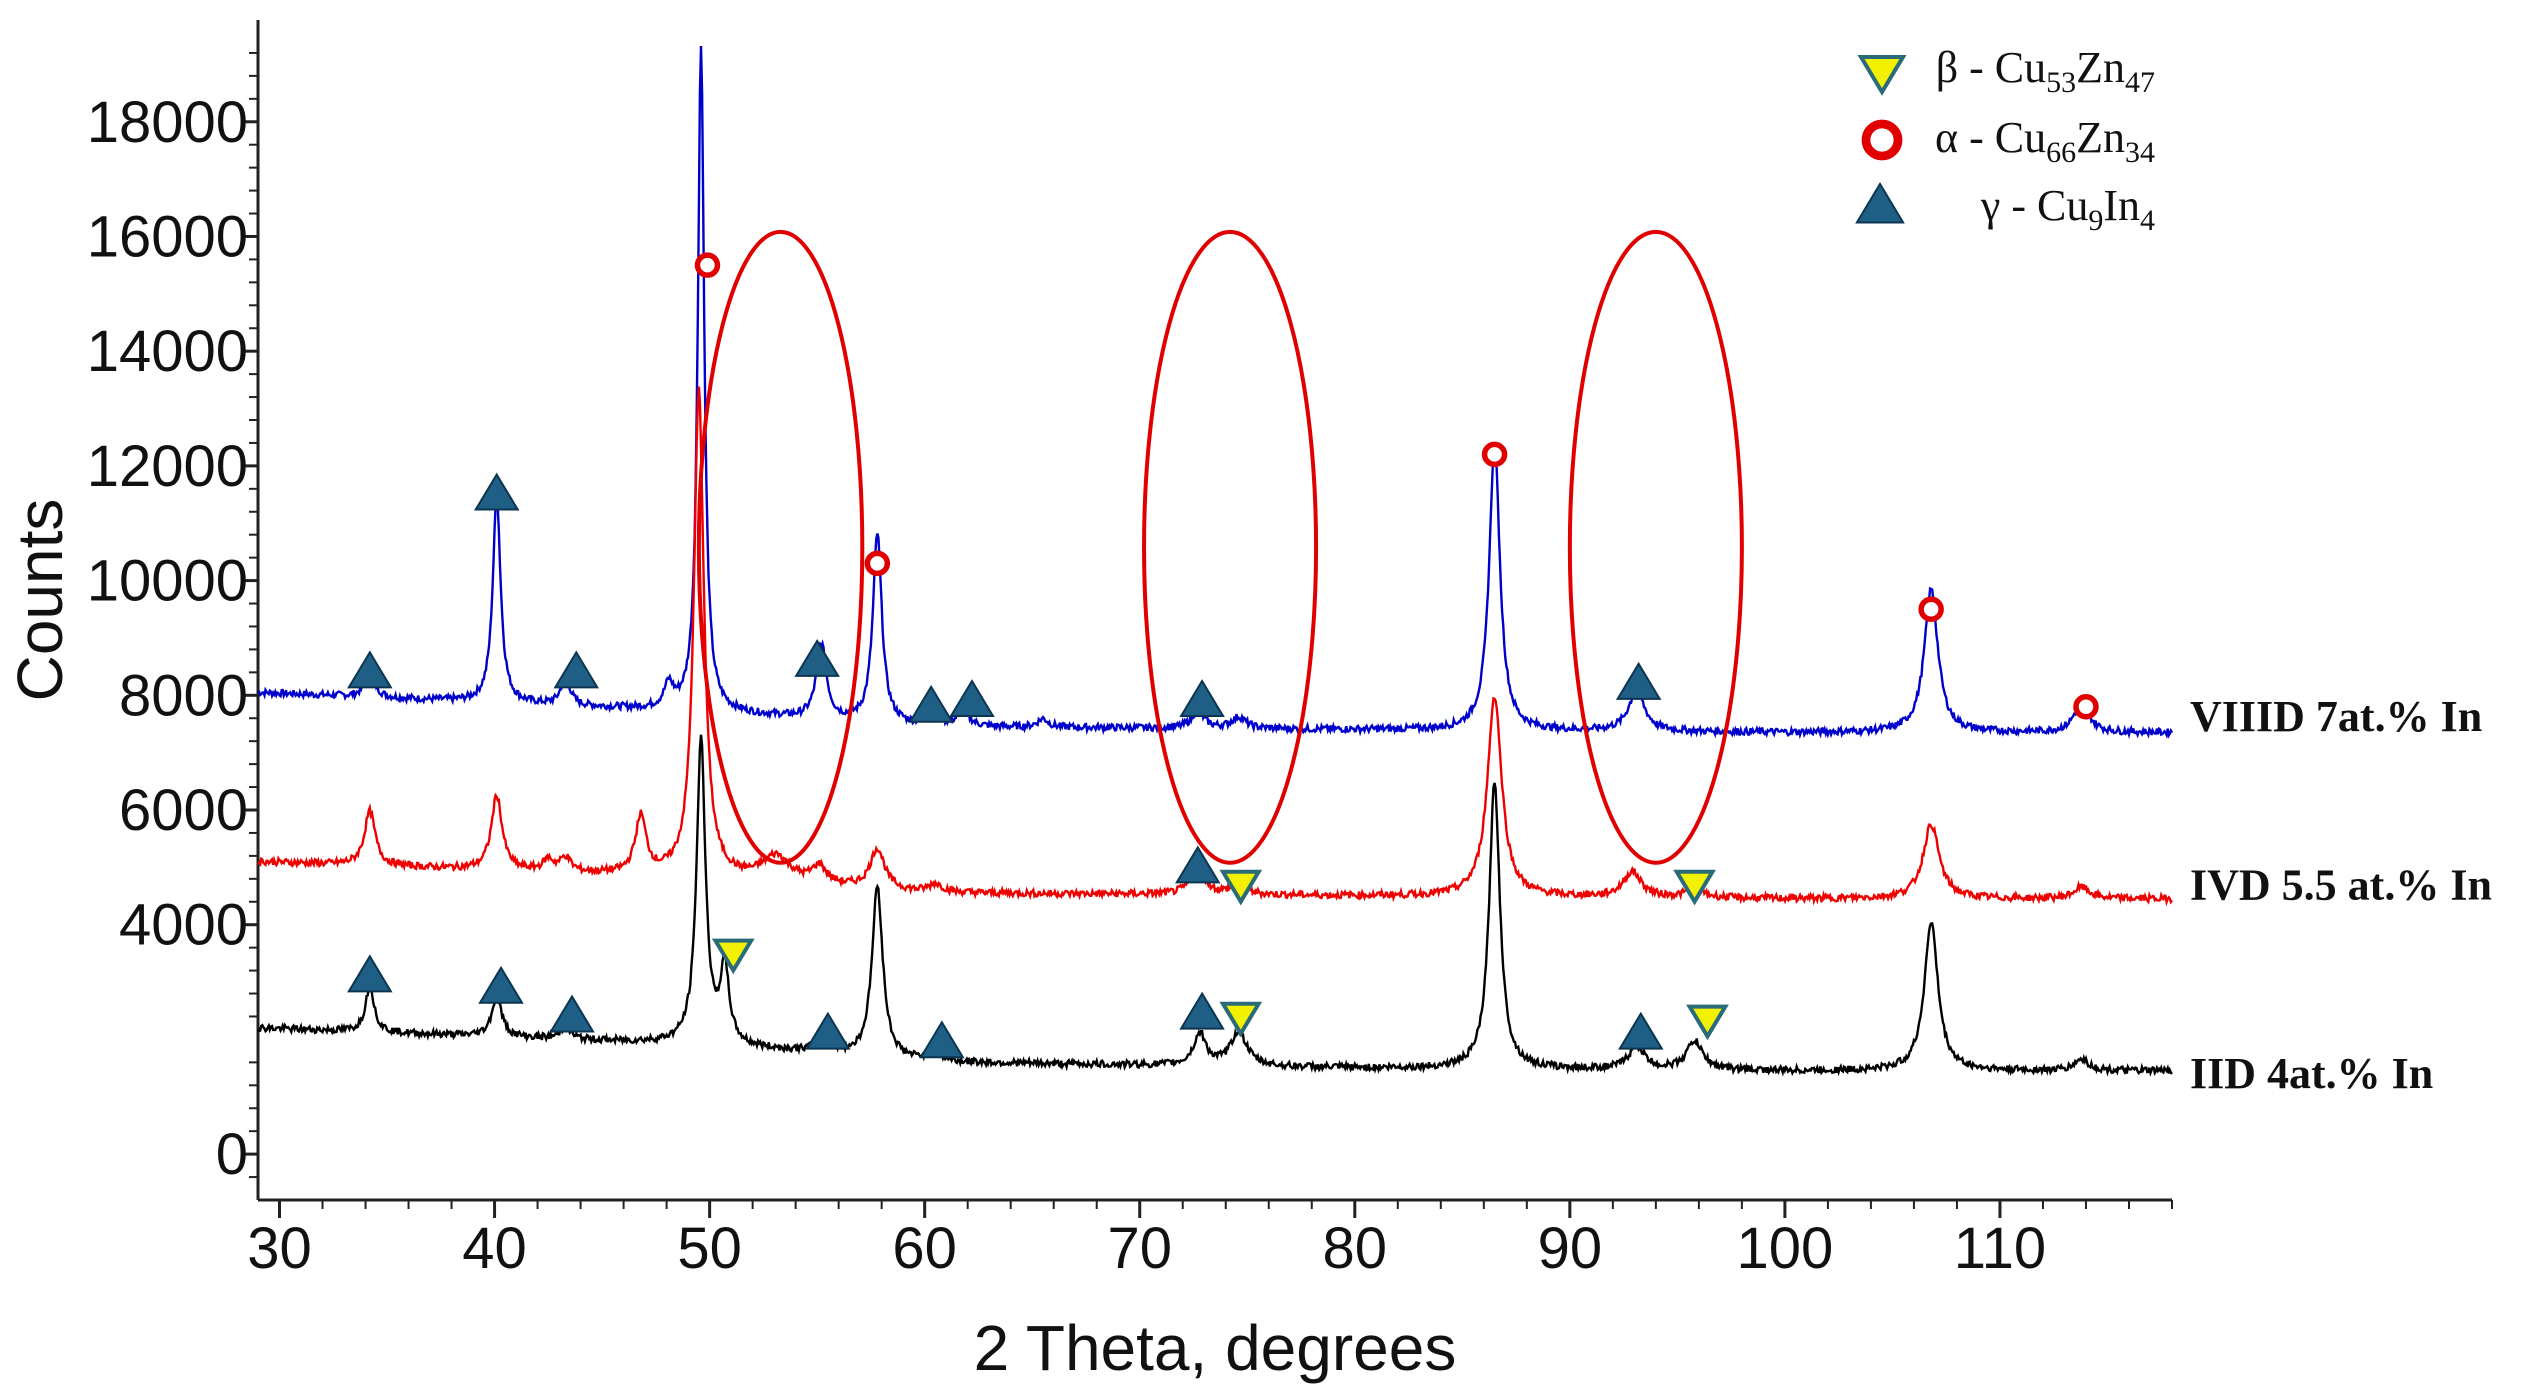 The height and width of the screenshot is (1396, 2537). I want to click on y-tick-label: 4000, so click(183, 925).